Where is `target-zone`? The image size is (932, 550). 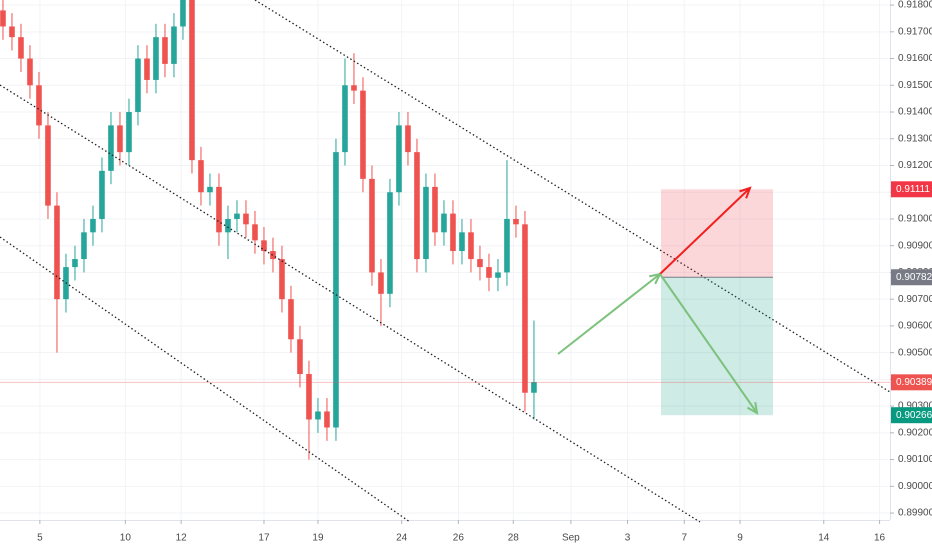 target-zone is located at coordinates (717, 233).